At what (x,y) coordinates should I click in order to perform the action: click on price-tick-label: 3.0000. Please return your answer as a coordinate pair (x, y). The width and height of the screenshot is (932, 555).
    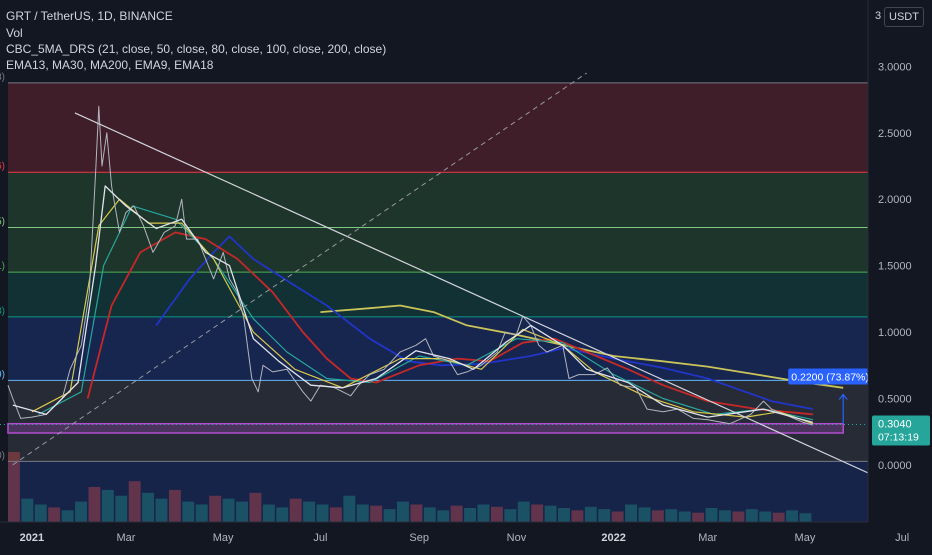
    Looking at the image, I should click on (895, 67).